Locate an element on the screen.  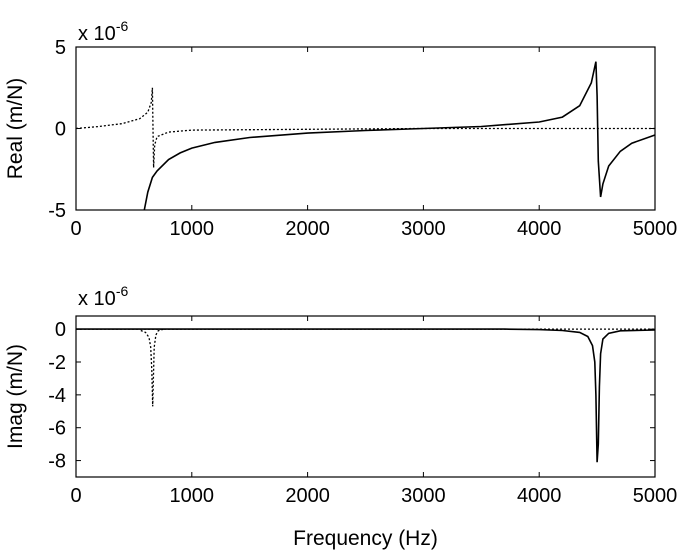
chart-imag-ytick-label: -2 is located at coordinates (57, 363).